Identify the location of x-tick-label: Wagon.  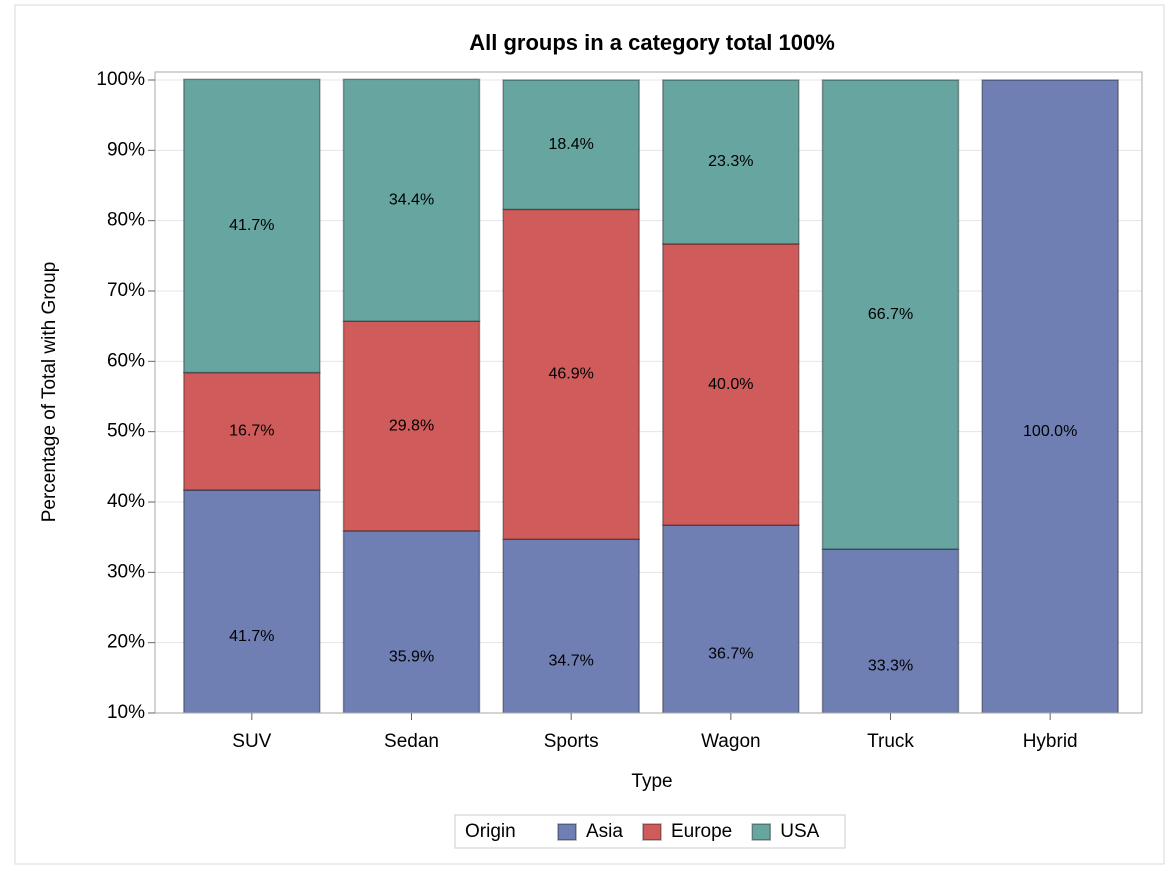
(731, 741).